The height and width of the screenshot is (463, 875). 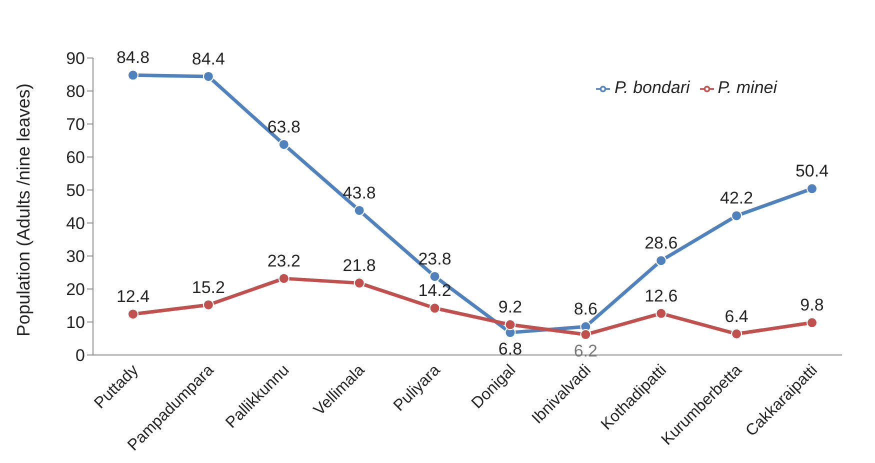 What do you see at coordinates (510, 307) in the screenshot?
I see `data-label: 9.2` at bounding box center [510, 307].